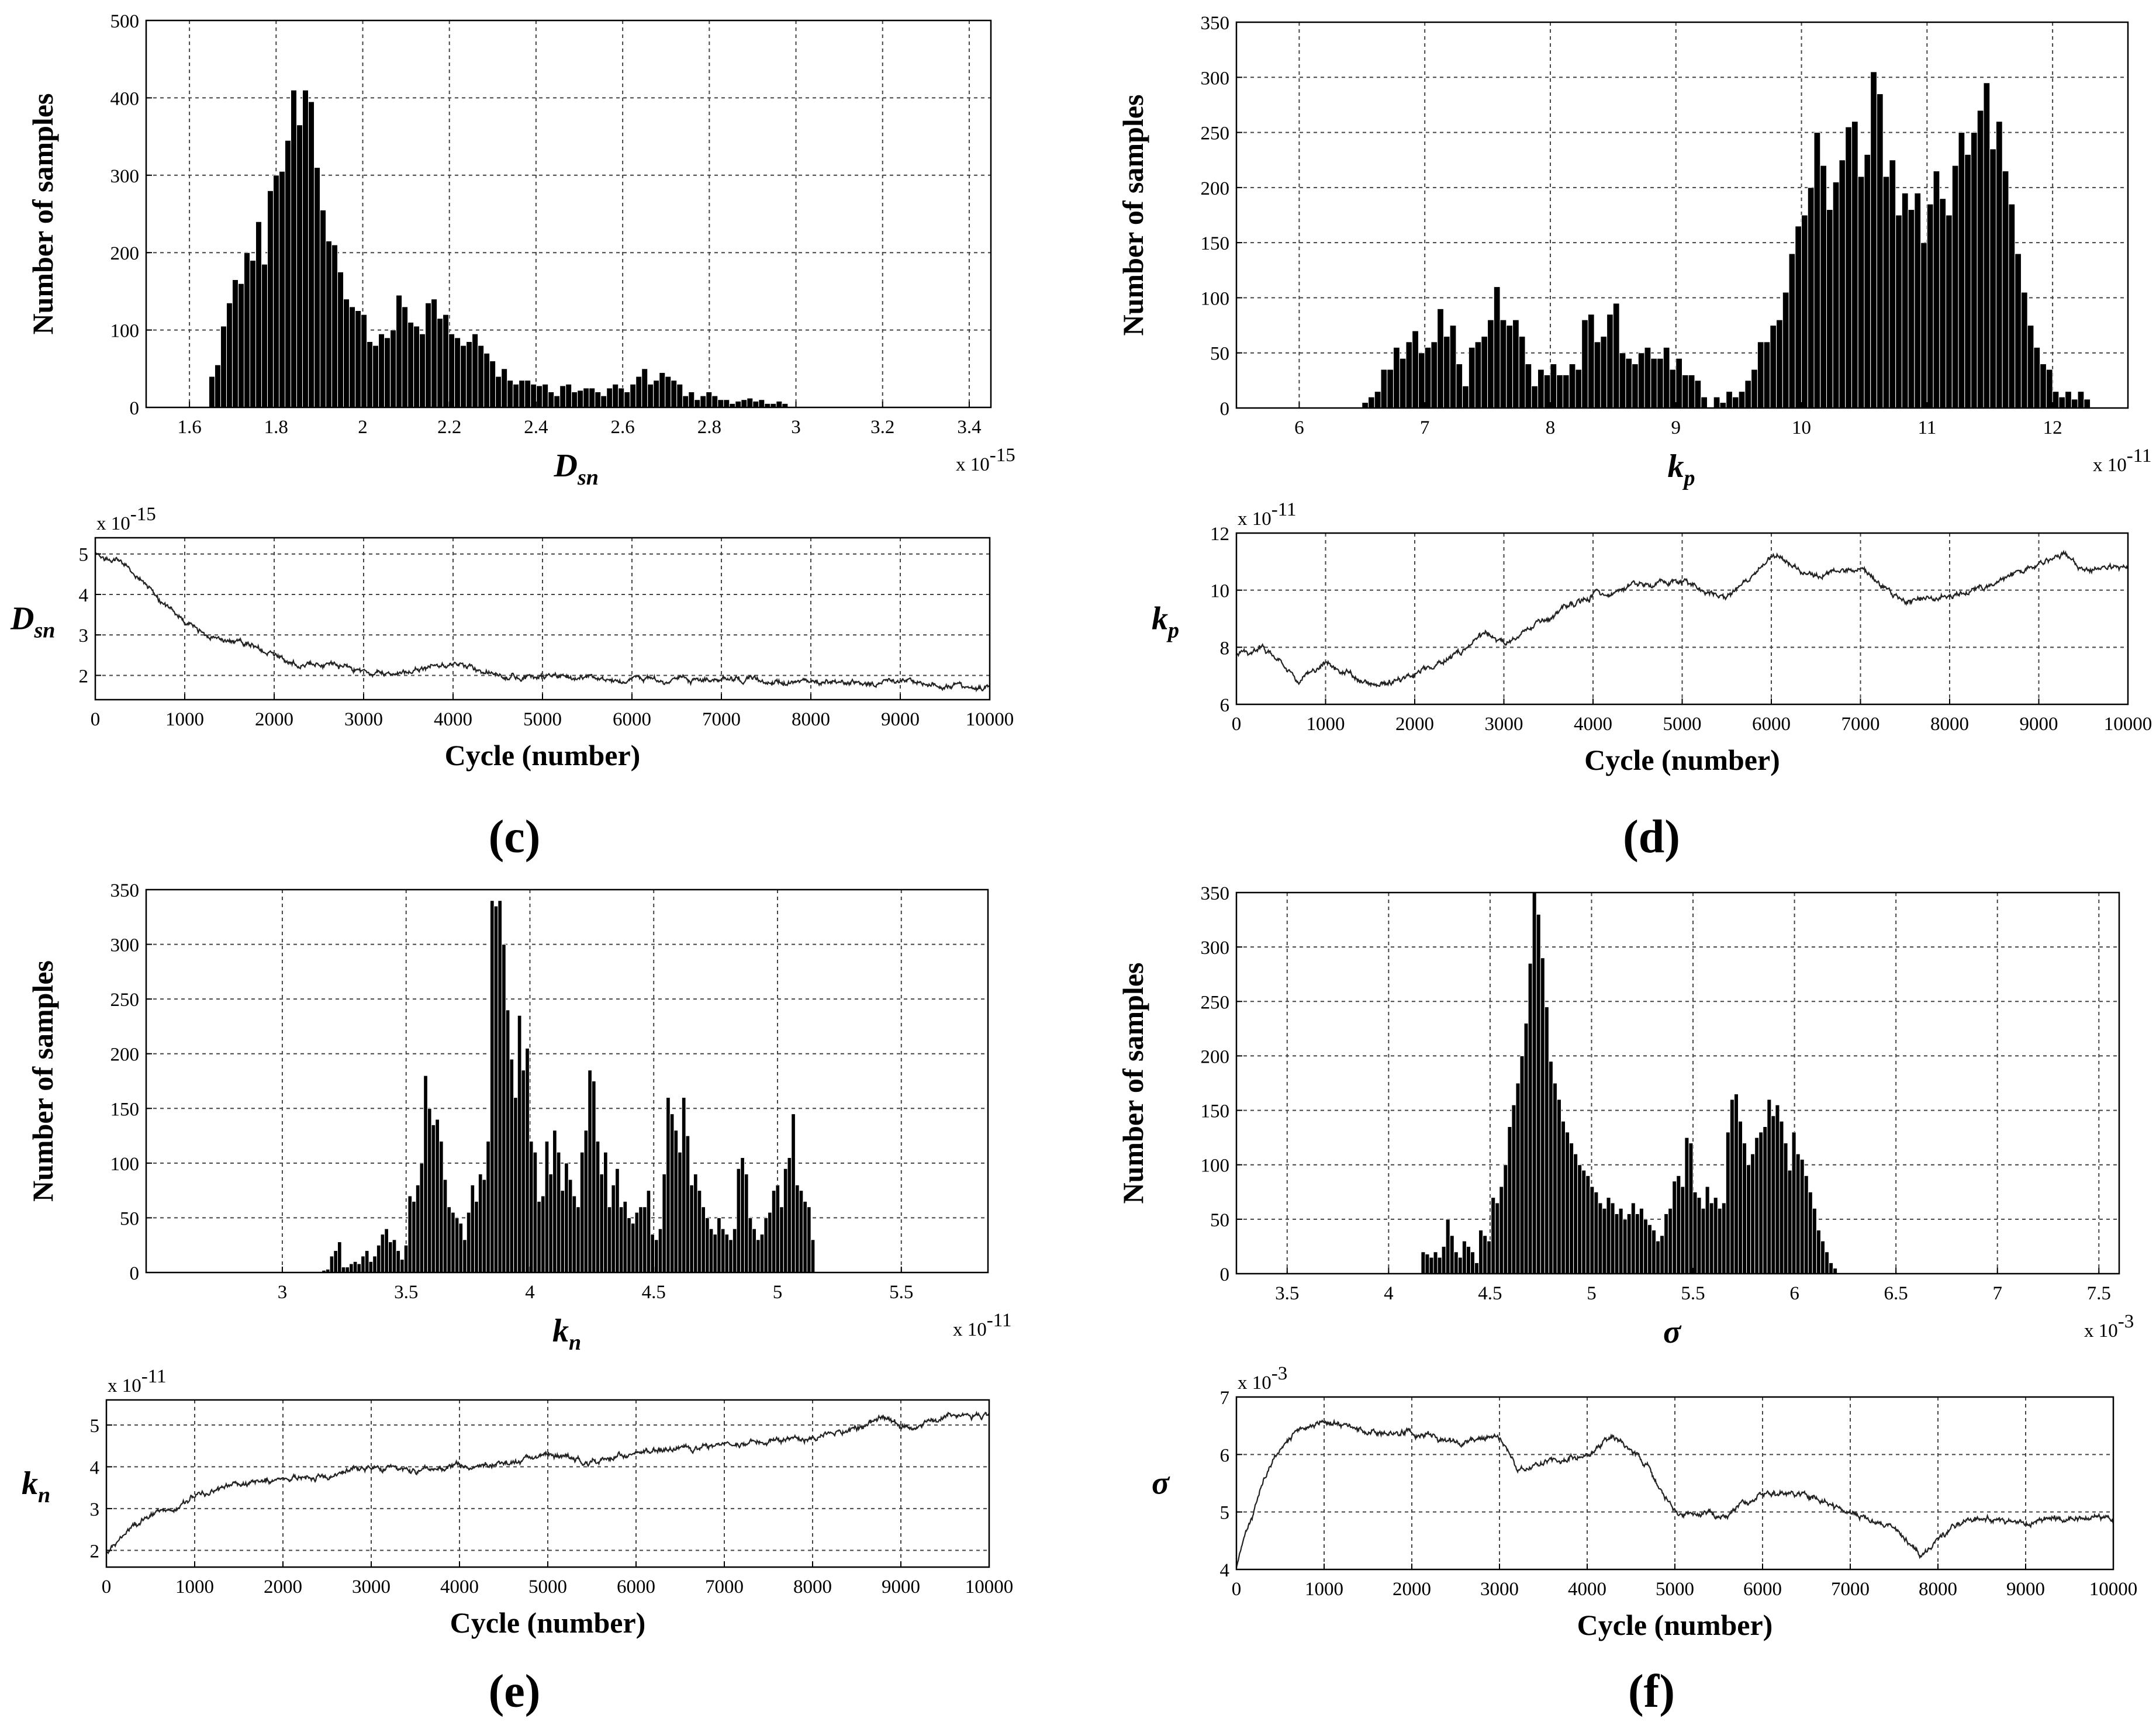 Image resolution: width=2156 pixels, height=1722 pixels. Describe the element at coordinates (1676, 466) in the screenshot. I see `x-axis-symbol: k` at that location.